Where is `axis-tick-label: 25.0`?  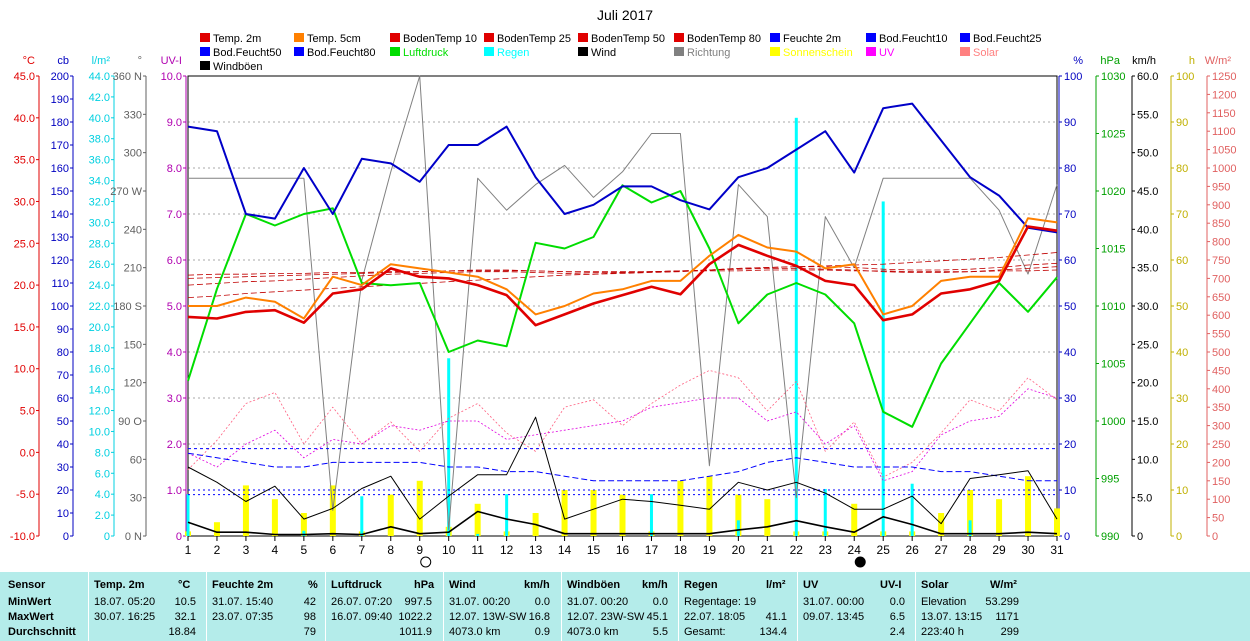
axis-tick-label: 25.0 is located at coordinates (24, 244).